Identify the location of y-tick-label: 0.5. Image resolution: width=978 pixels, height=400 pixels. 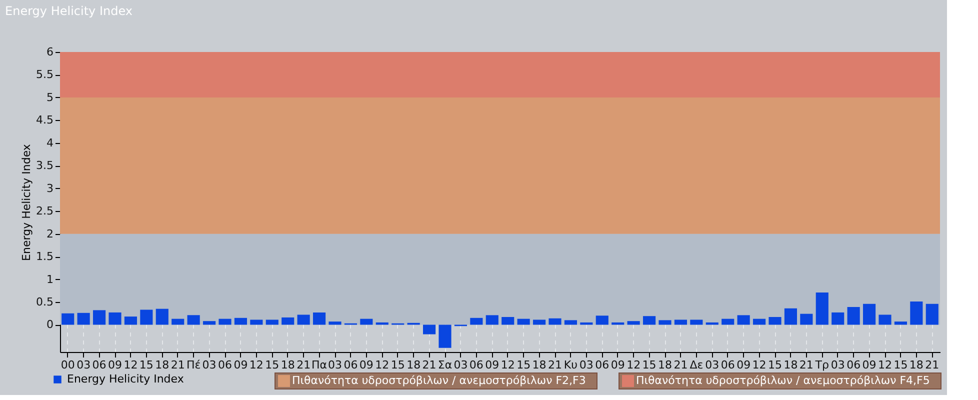
(45, 302).